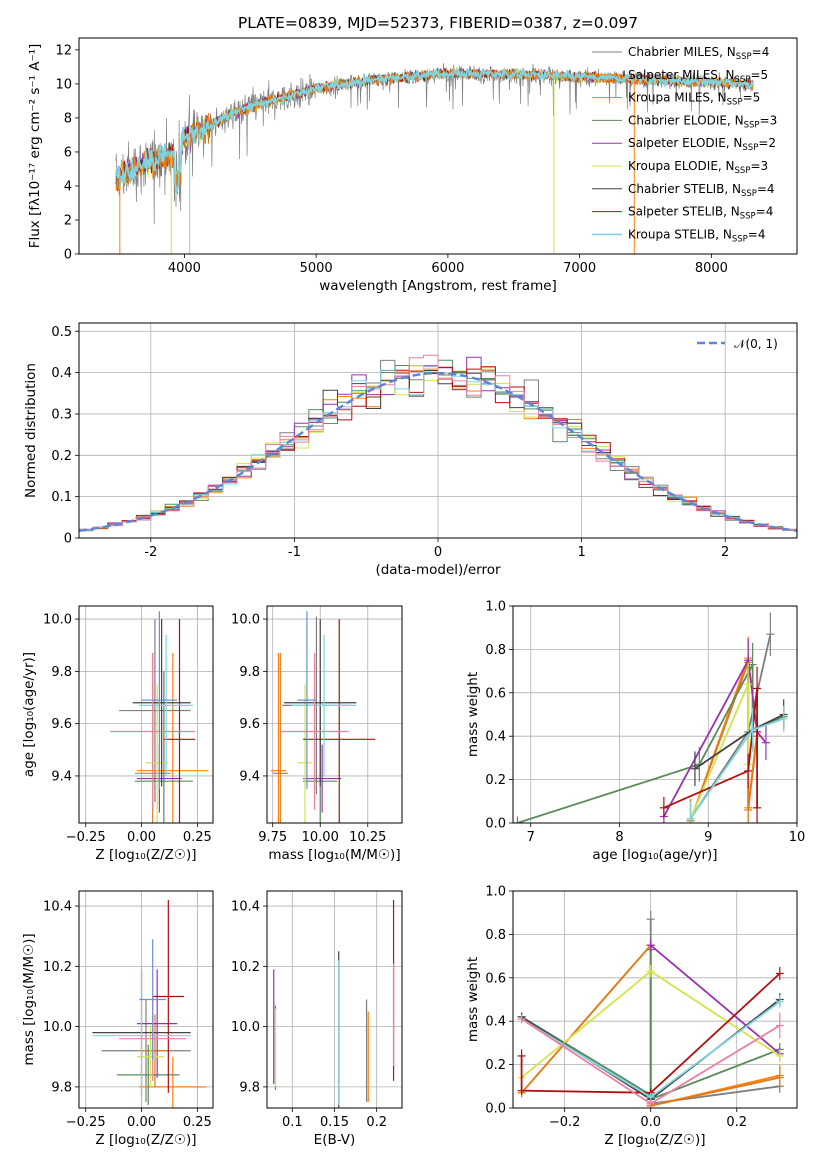 This screenshot has height=1170, width=819. What do you see at coordinates (68, 118) in the screenshot?
I see `y-tick-label: 8` at bounding box center [68, 118].